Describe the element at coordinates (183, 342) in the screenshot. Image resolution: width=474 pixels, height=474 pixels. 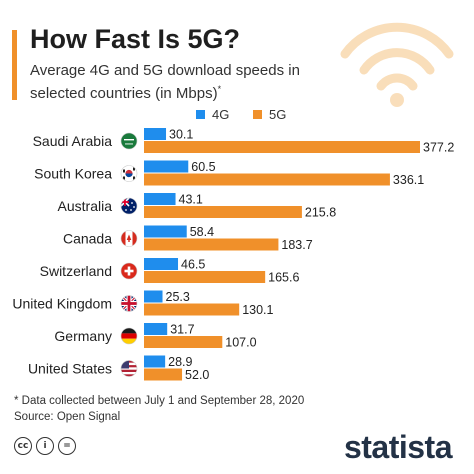
I see `bar-5g-germany` at that location.